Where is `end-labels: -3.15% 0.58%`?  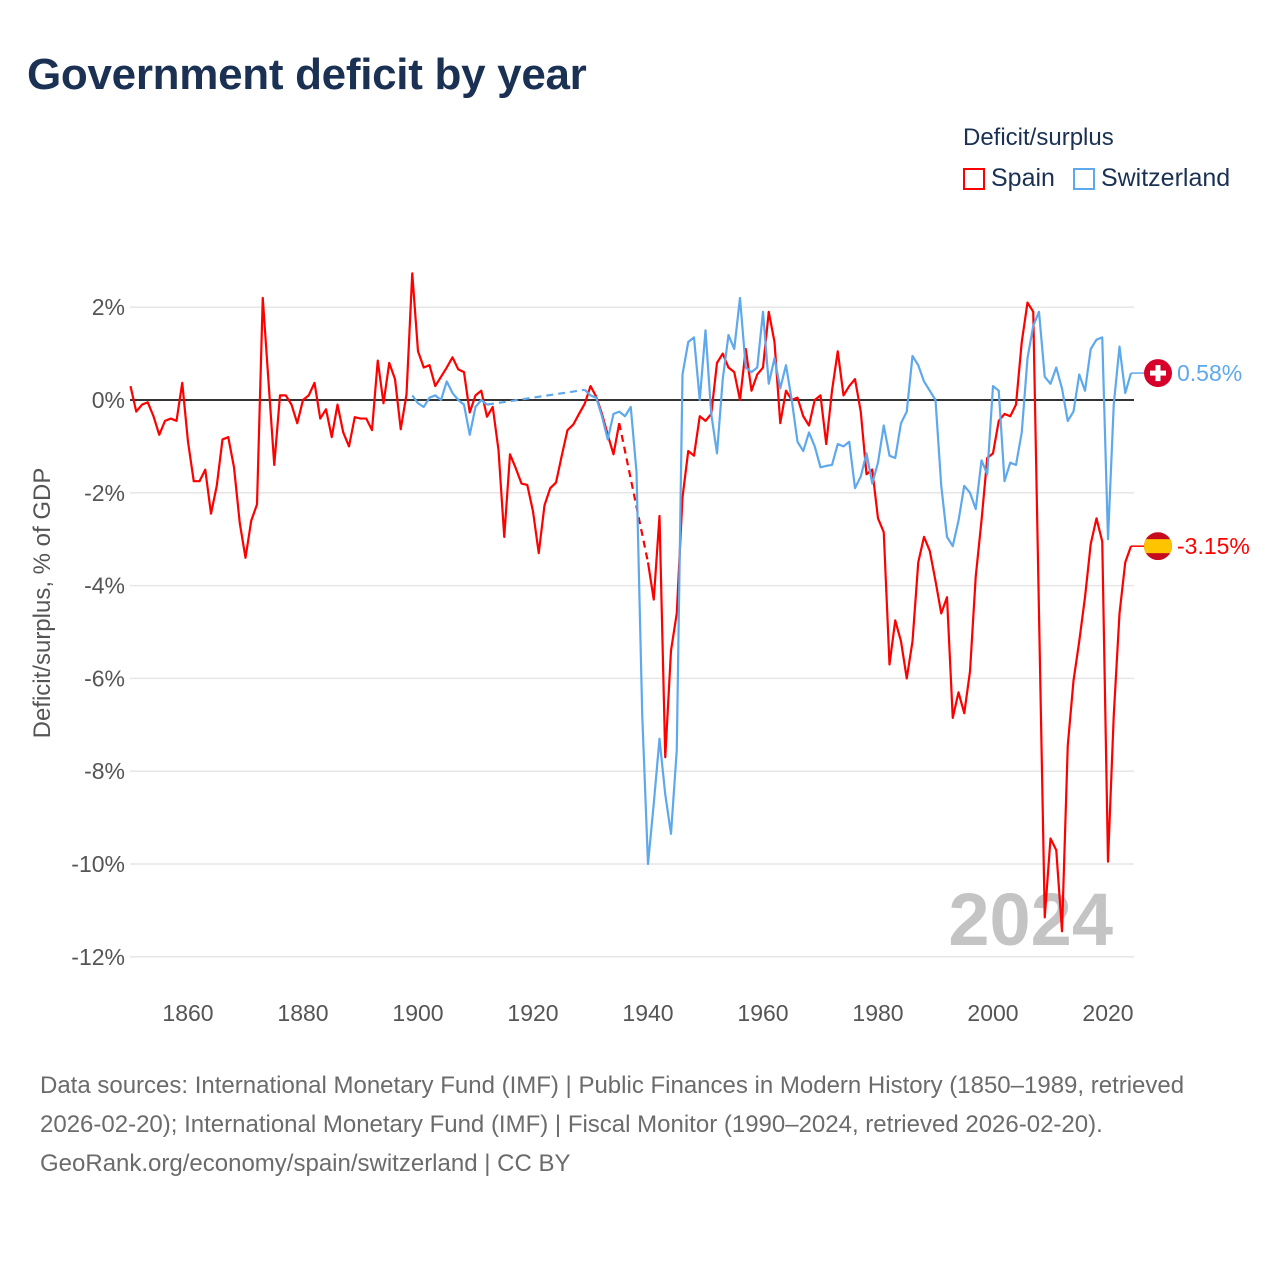
end-labels: -3.15% 0.58% is located at coordinates (1190, 460).